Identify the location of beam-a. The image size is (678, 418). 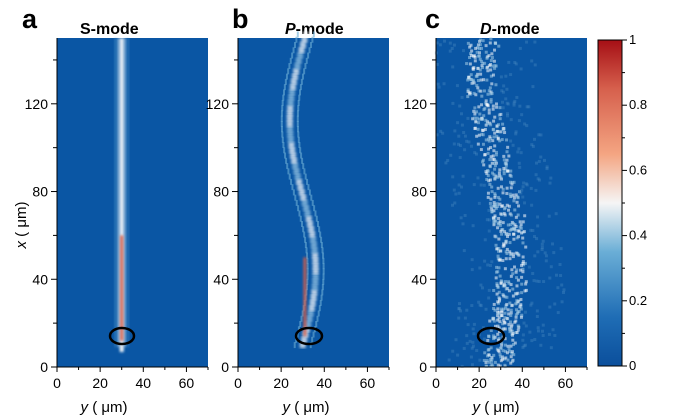
(121, 195).